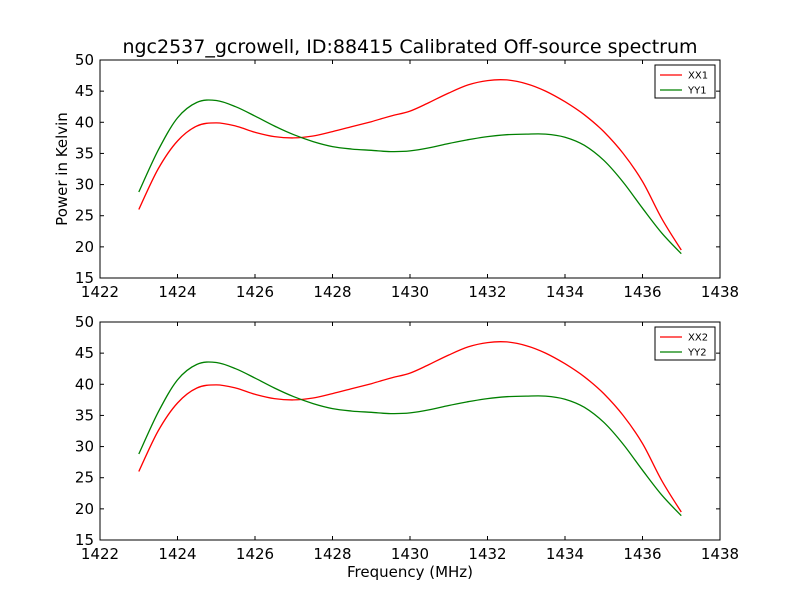  Describe the element at coordinates (697, 353) in the screenshot. I see `legend-label: YY2` at that location.